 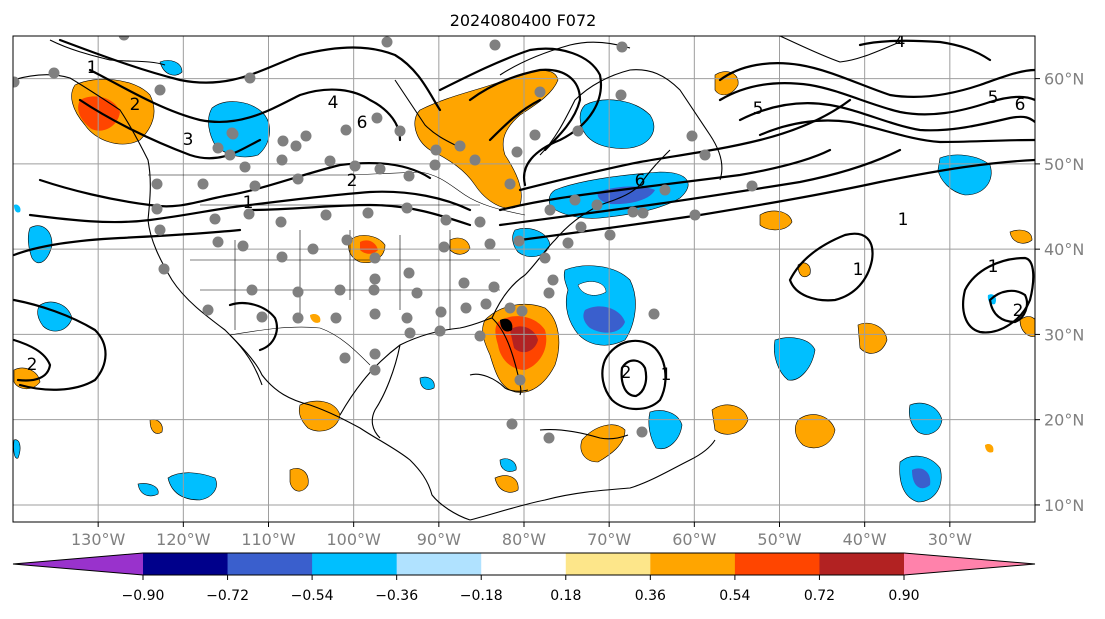 I want to click on colorbar-tick-label: −0.90, so click(x=143, y=596).